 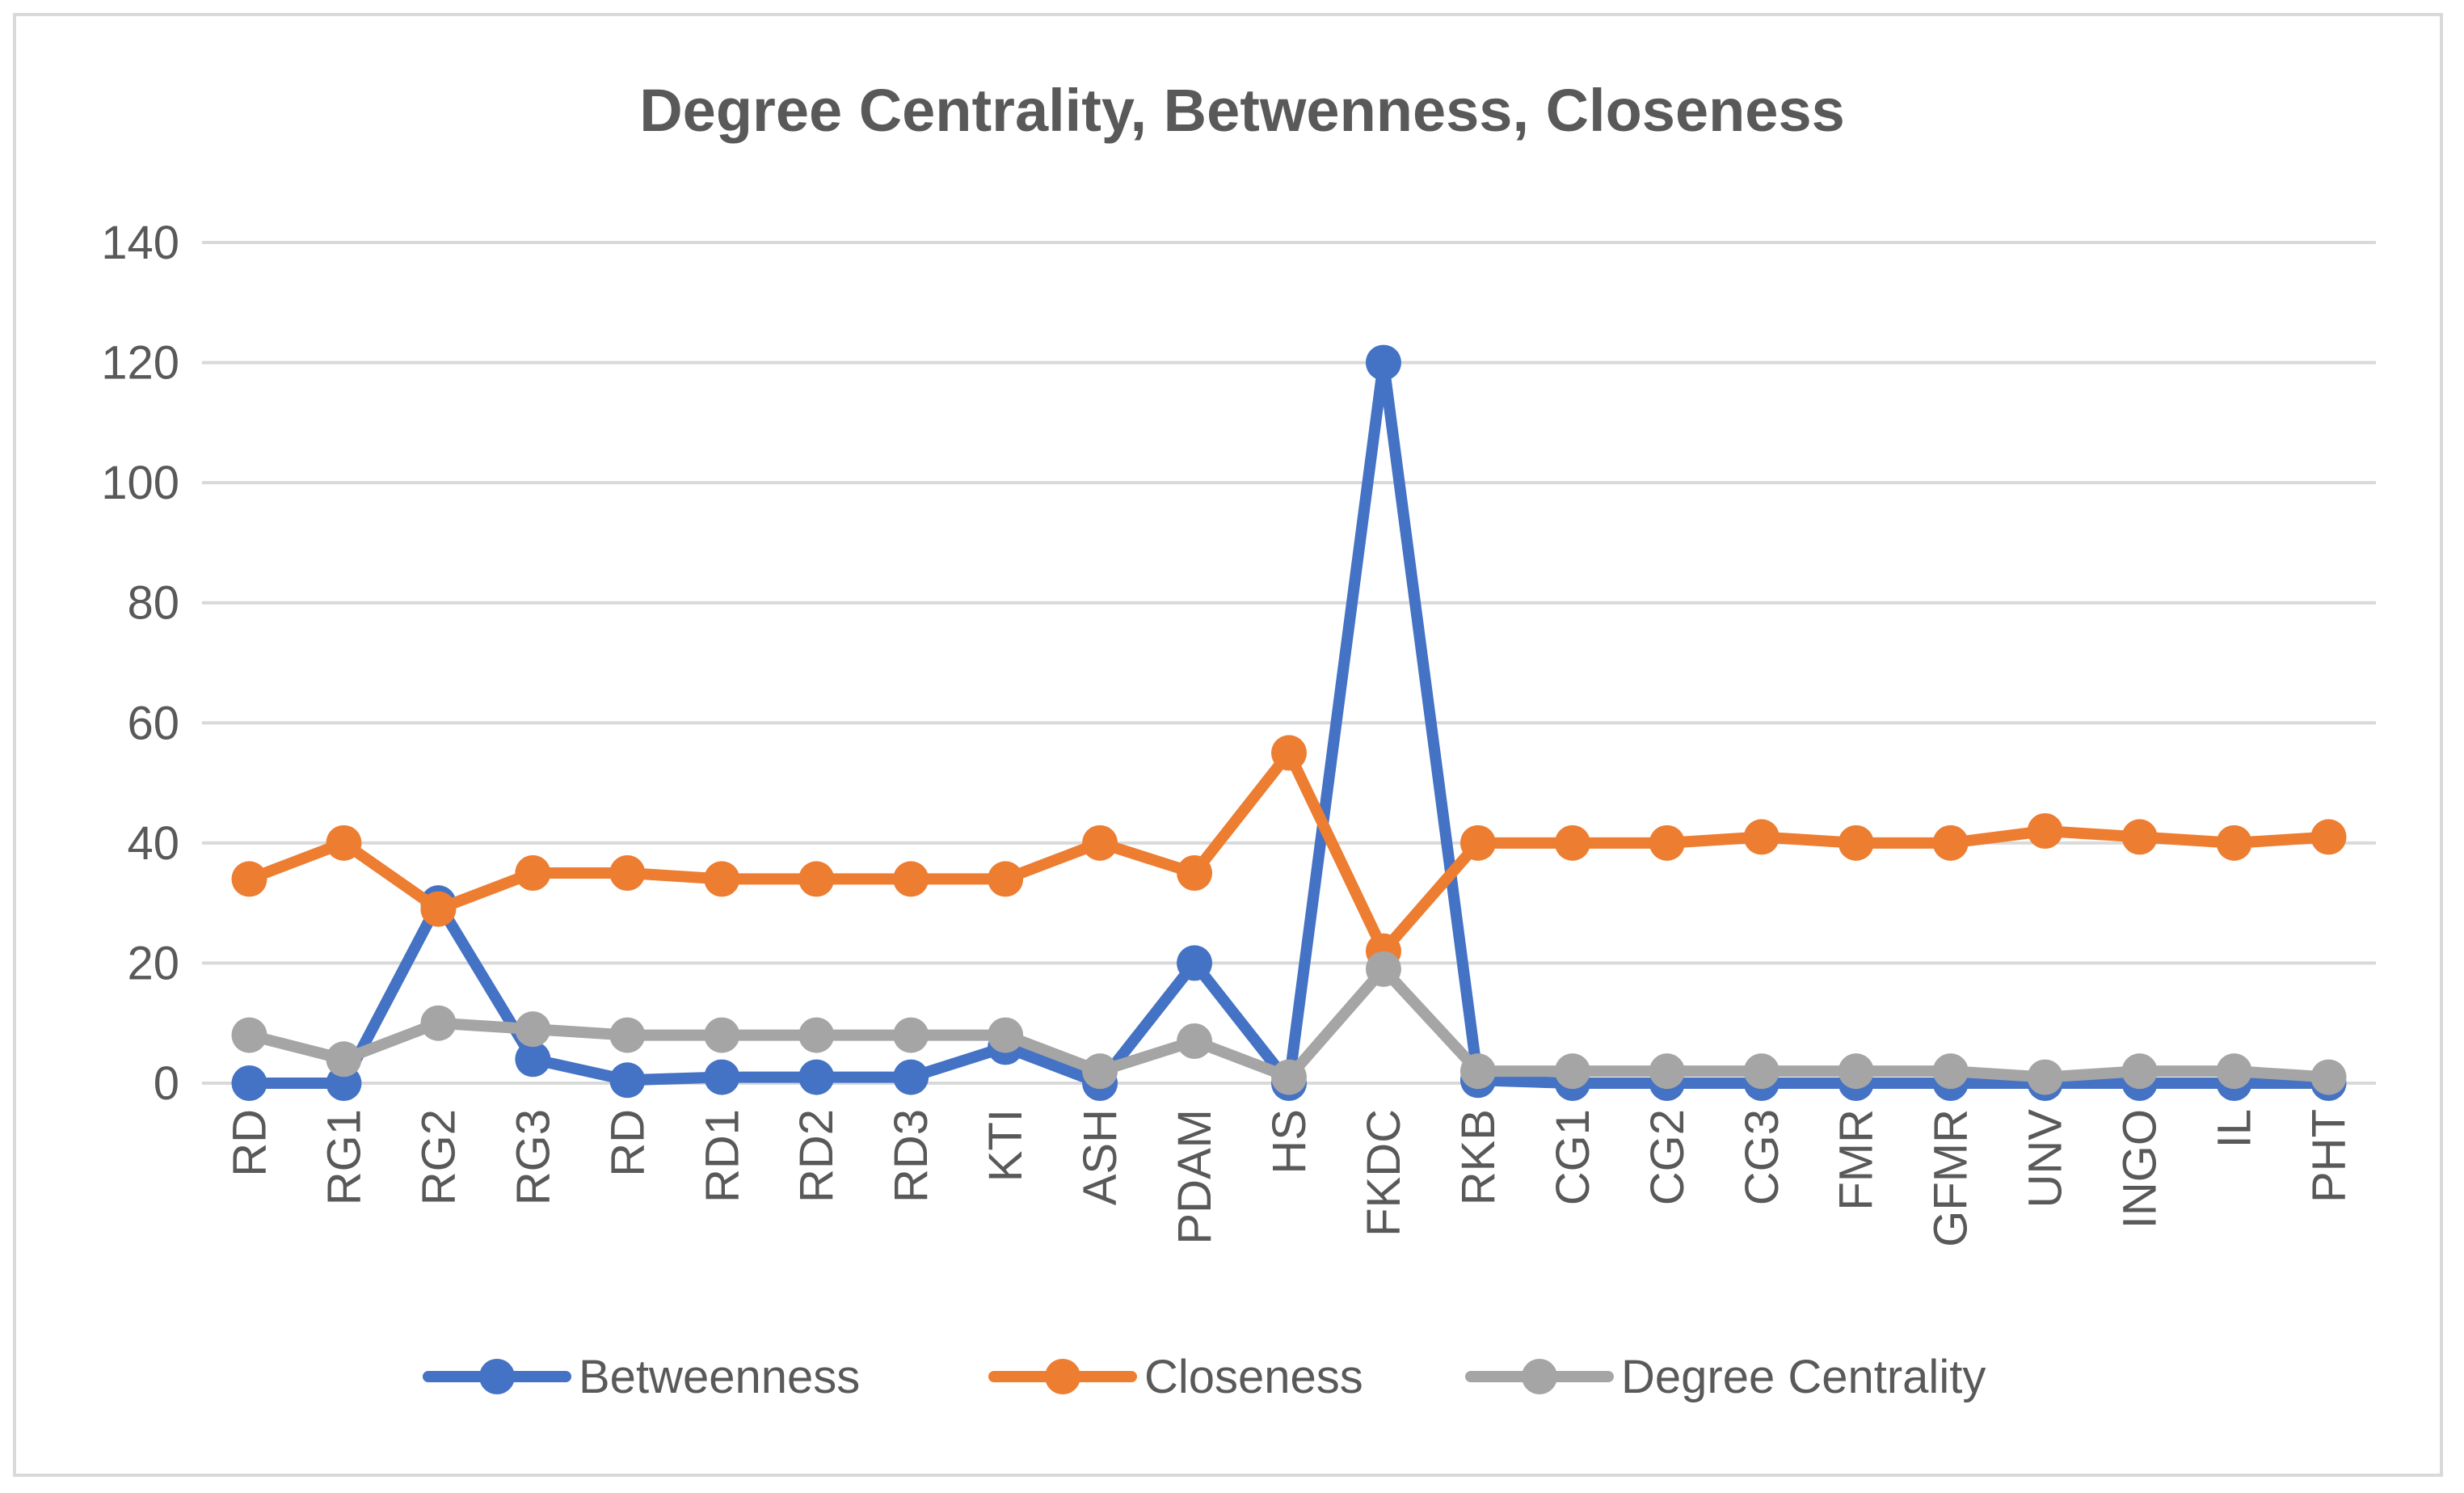 I want to click on x-tick-label: FMR, so click(x=1856, y=1160).